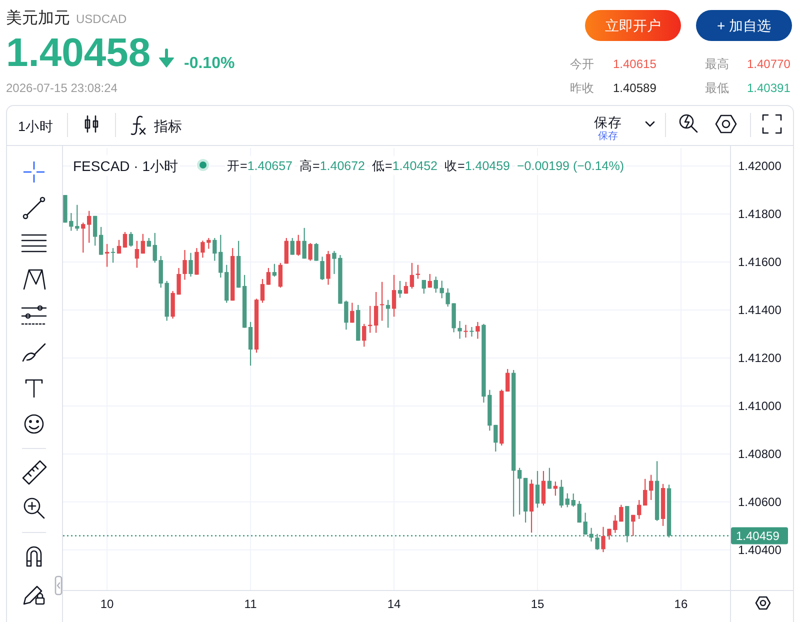 The image size is (800, 622). I want to click on annotation: 1.40391, so click(768, 88).